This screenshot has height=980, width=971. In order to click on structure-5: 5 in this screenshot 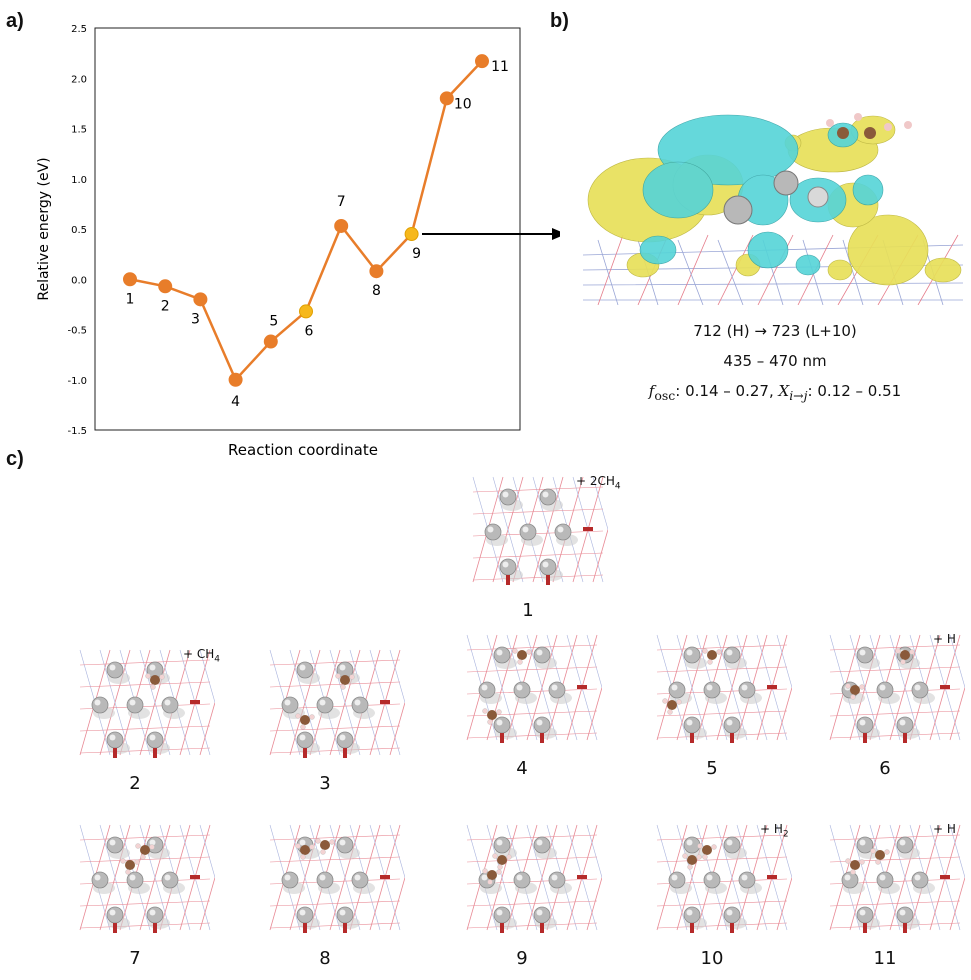, I will do `click(730, 707)`.